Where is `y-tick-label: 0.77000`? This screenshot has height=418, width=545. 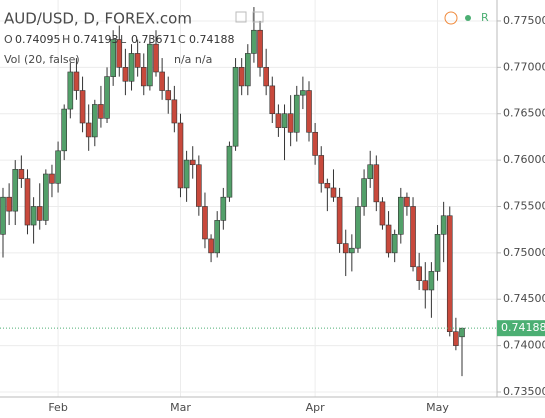 y-tick-label: 0.77000 is located at coordinates (524, 66).